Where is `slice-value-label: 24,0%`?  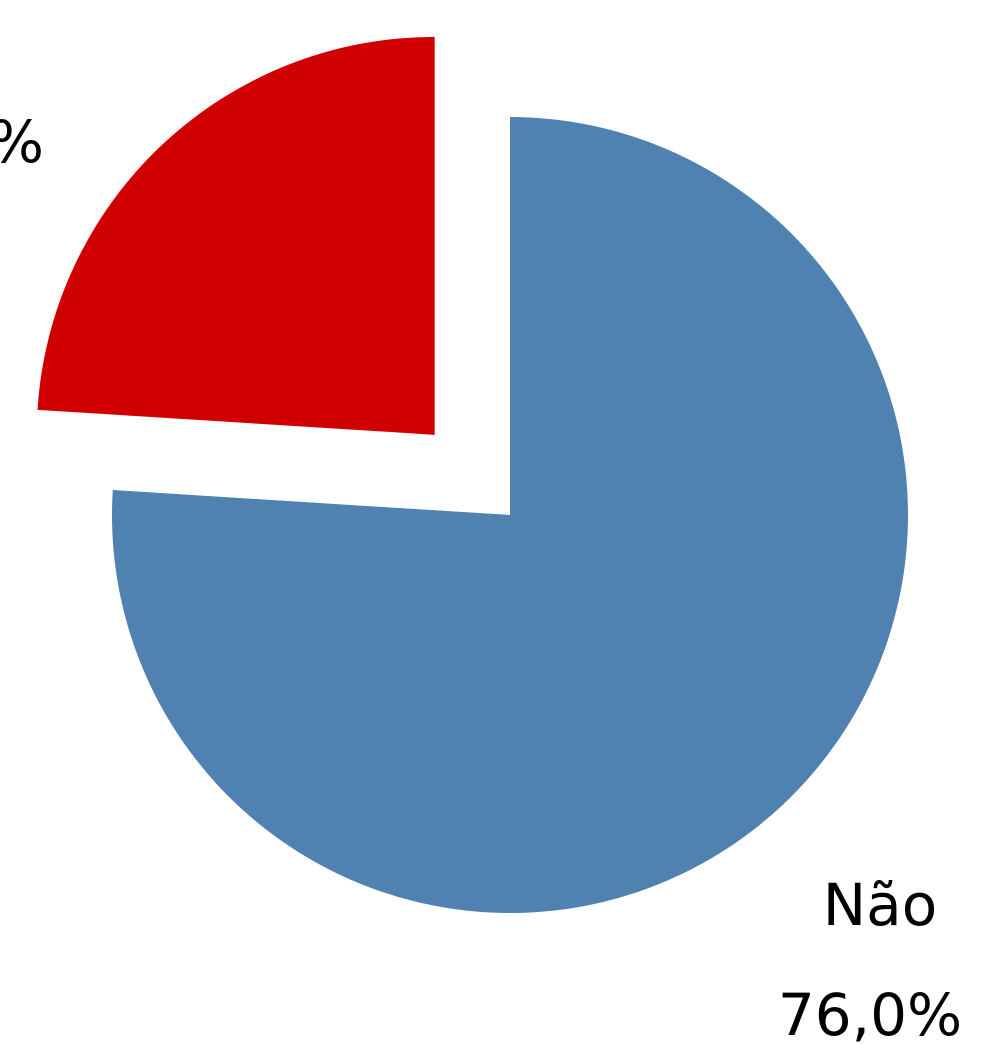 slice-value-label: 24,0% is located at coordinates (22, 142).